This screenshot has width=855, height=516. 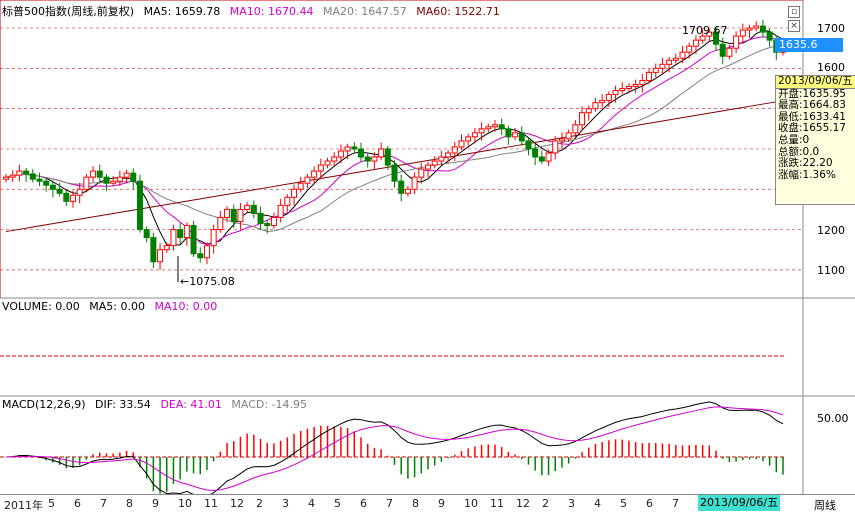 What do you see at coordinates (68, 11) in the screenshot?
I see `chart-title: 标普500指数(周线,前复权)` at bounding box center [68, 11].